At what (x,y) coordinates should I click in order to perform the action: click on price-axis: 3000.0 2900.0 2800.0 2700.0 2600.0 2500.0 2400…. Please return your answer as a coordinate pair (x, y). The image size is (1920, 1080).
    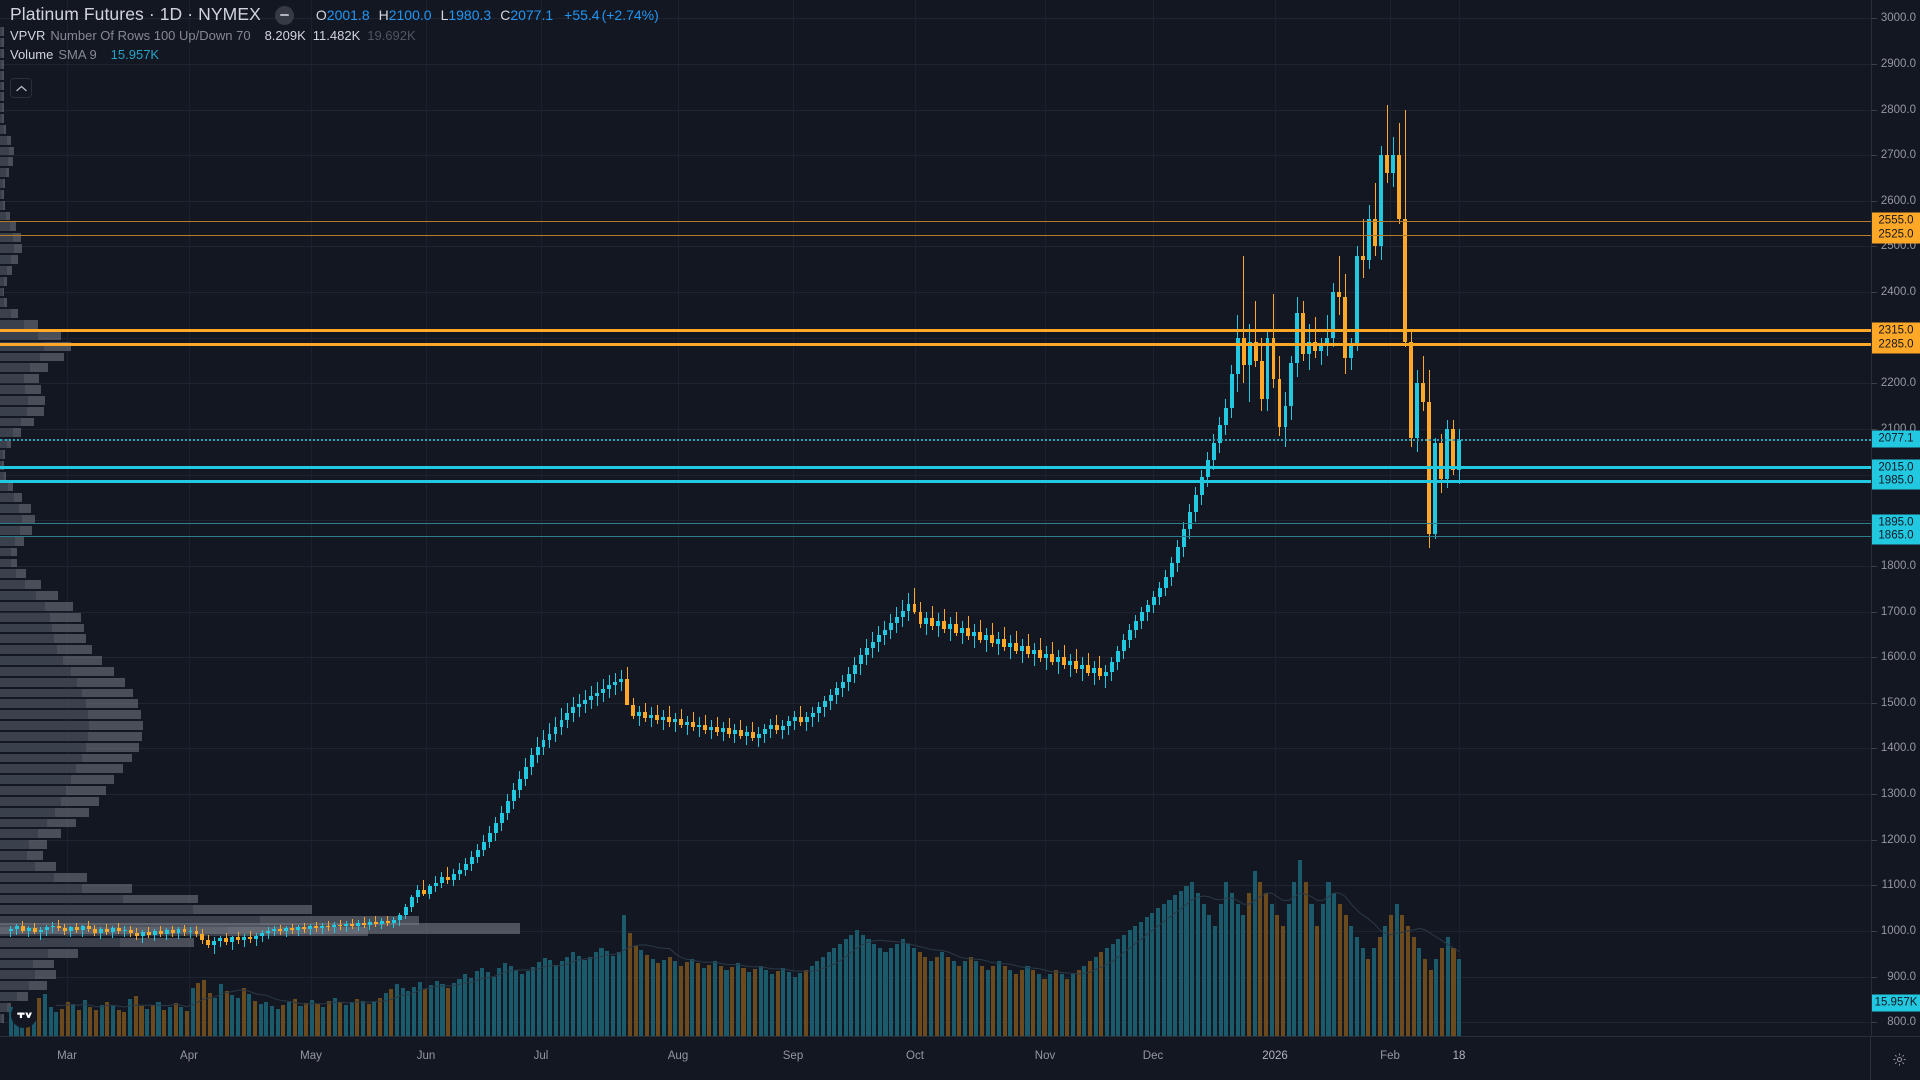
    Looking at the image, I should click on (1895, 518).